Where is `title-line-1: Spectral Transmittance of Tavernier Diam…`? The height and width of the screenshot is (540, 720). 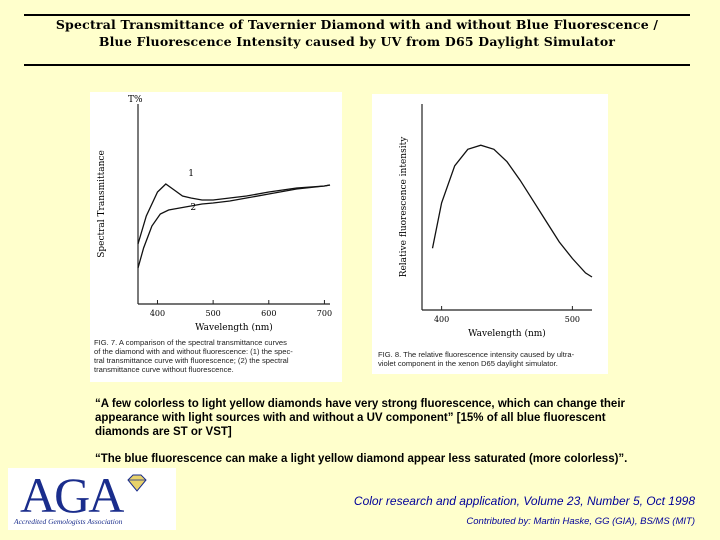
title-line-1: Spectral Transmittance of Tavernier Diam… is located at coordinates (357, 24).